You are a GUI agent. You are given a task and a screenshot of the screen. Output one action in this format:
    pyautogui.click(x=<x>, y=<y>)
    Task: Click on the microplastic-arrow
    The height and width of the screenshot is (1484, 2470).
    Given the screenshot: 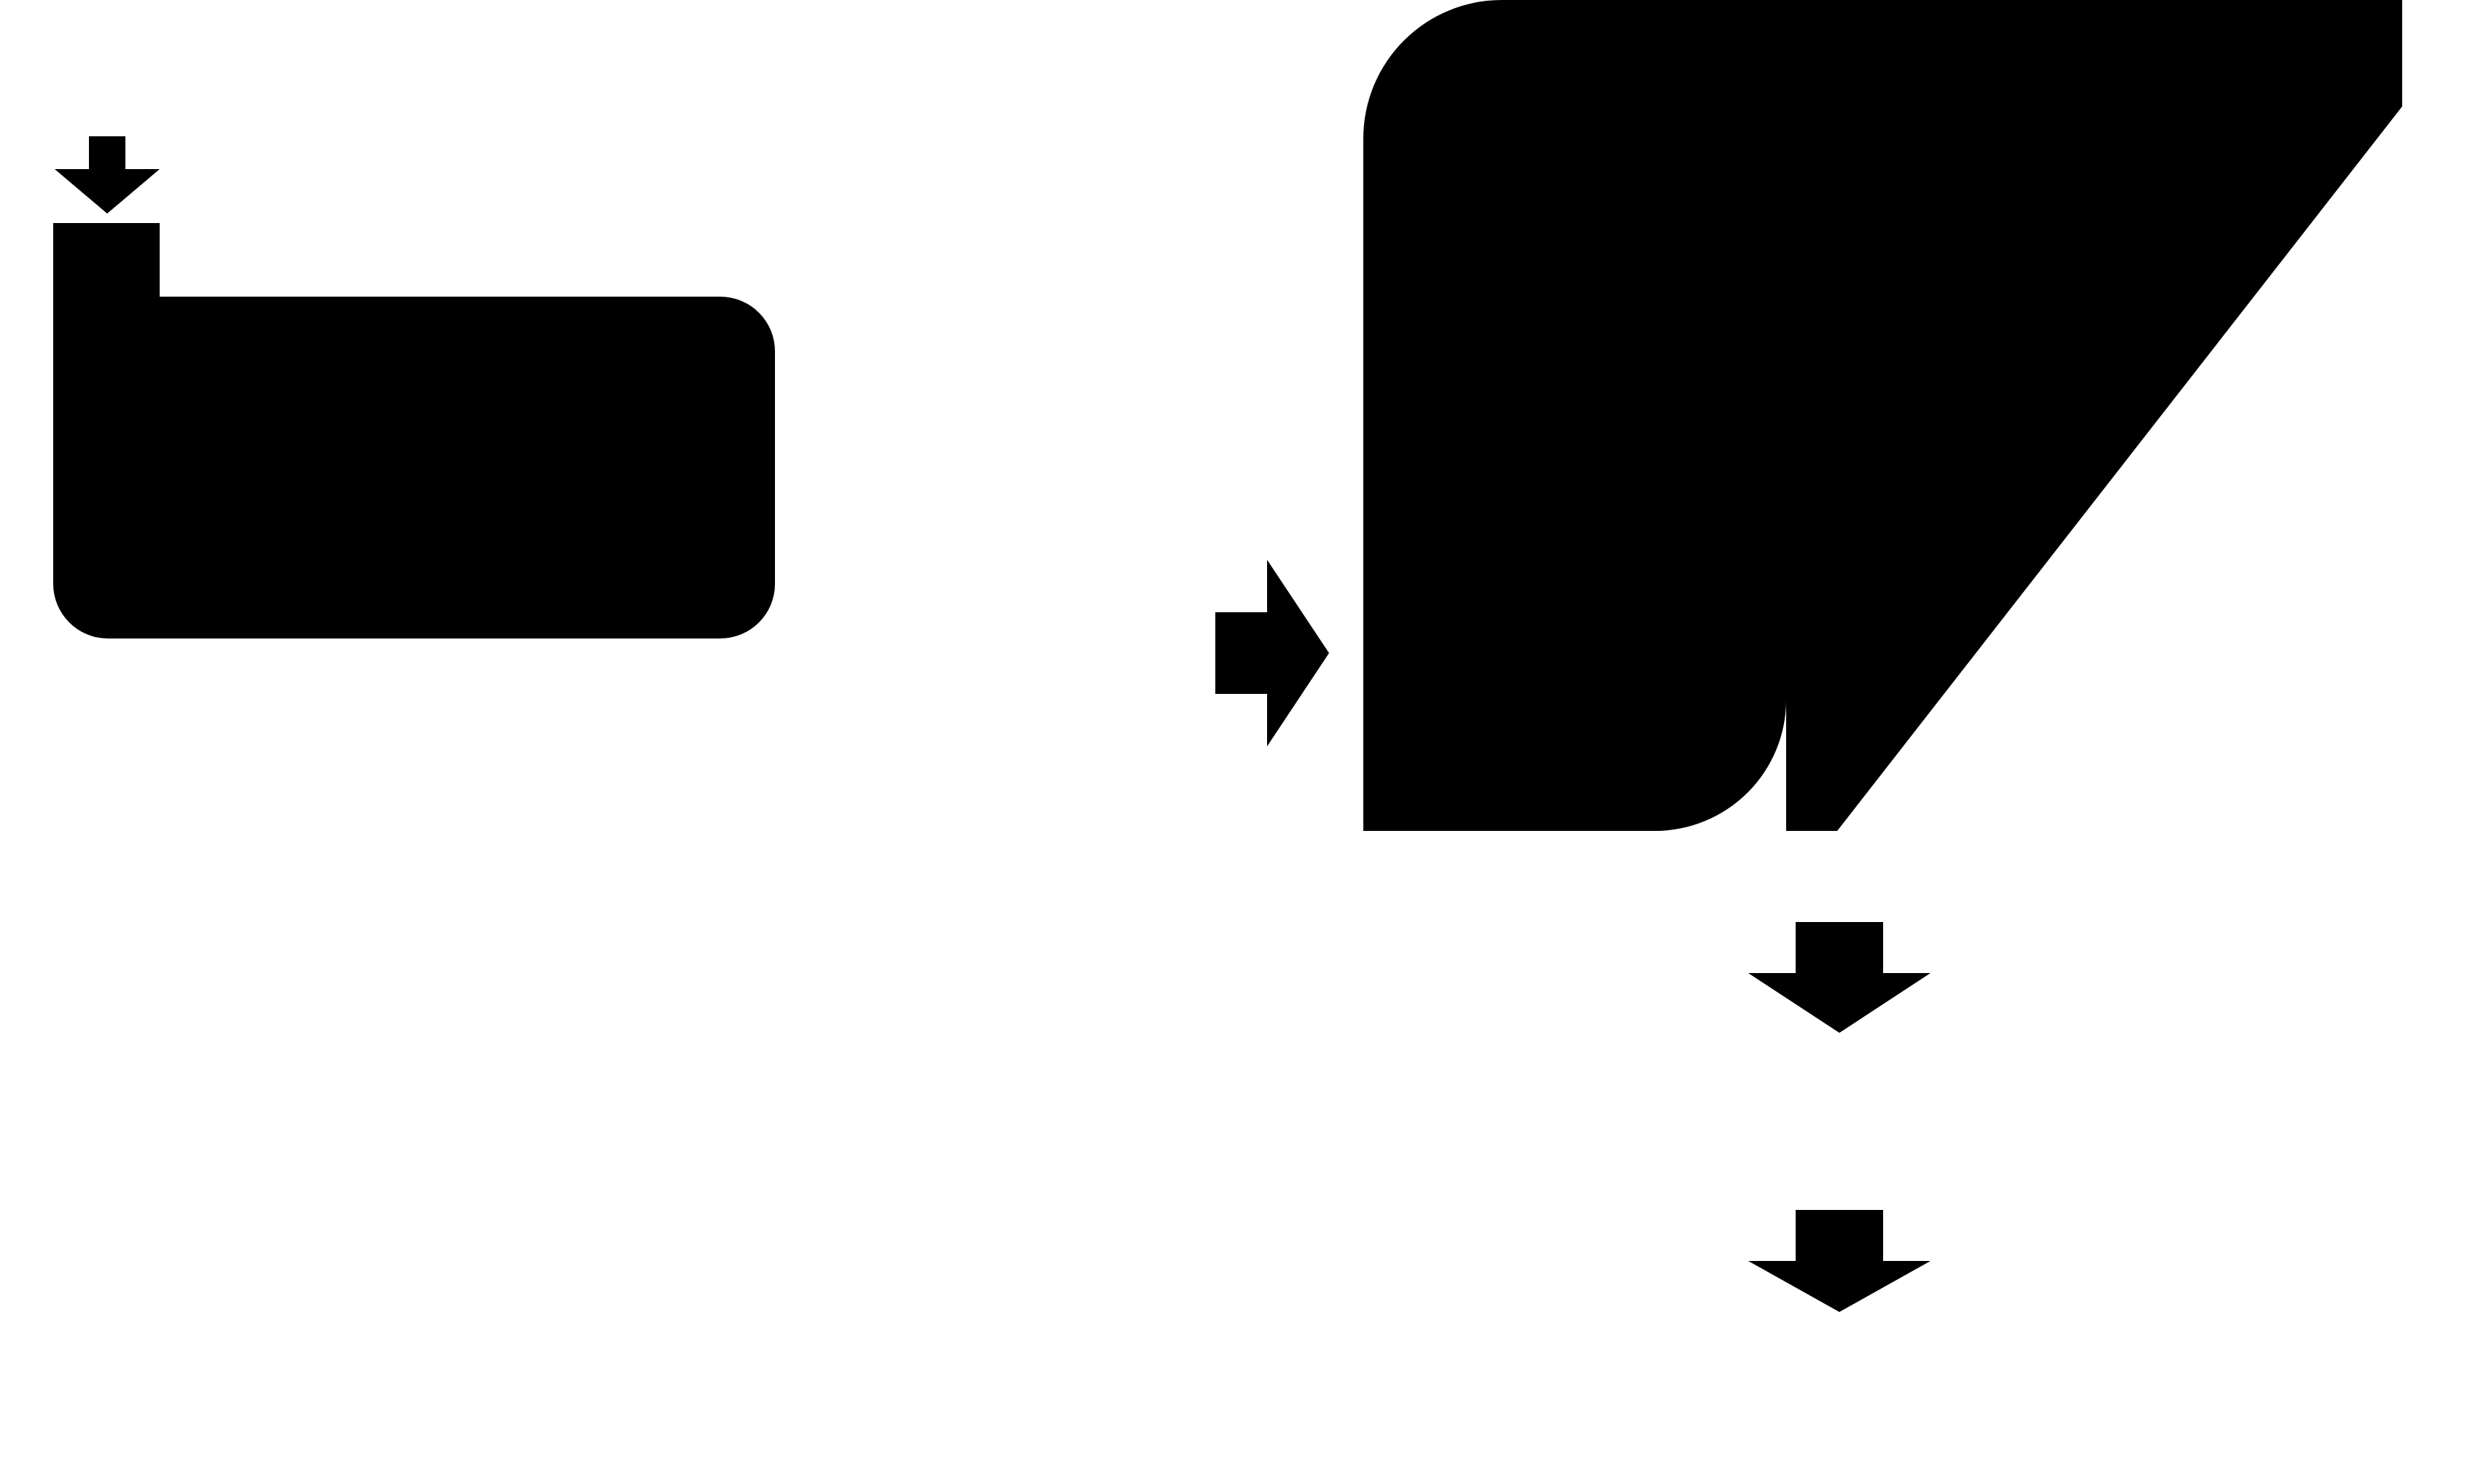 What is the action you would take?
    pyautogui.click(x=107, y=175)
    